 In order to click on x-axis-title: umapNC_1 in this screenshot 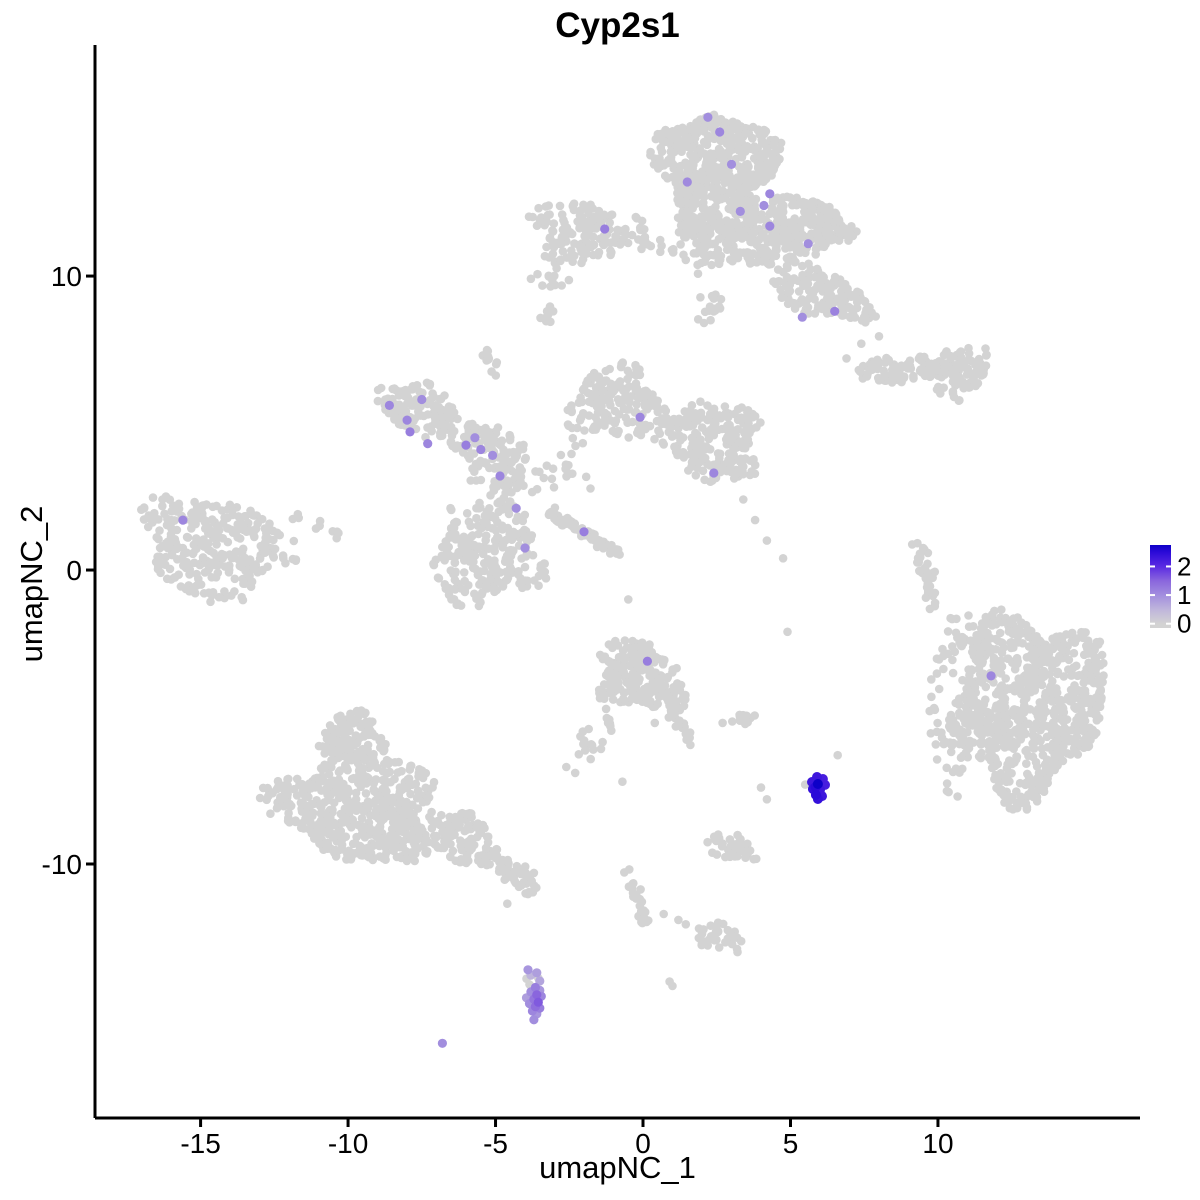, I will do `click(617, 1167)`.